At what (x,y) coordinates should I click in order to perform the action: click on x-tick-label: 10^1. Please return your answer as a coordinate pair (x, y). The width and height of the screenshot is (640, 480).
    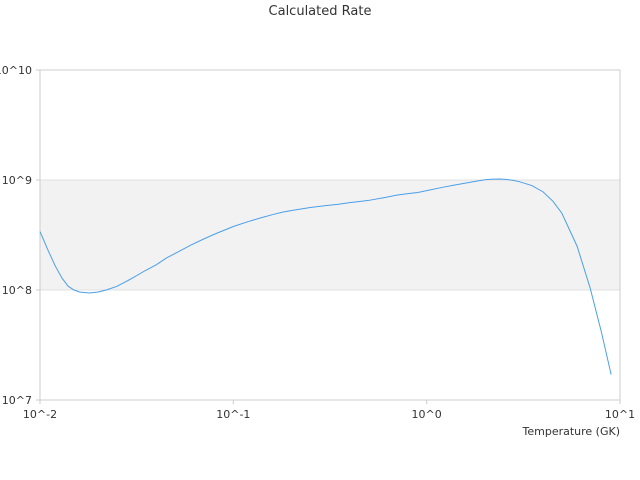
    Looking at the image, I should click on (620, 414).